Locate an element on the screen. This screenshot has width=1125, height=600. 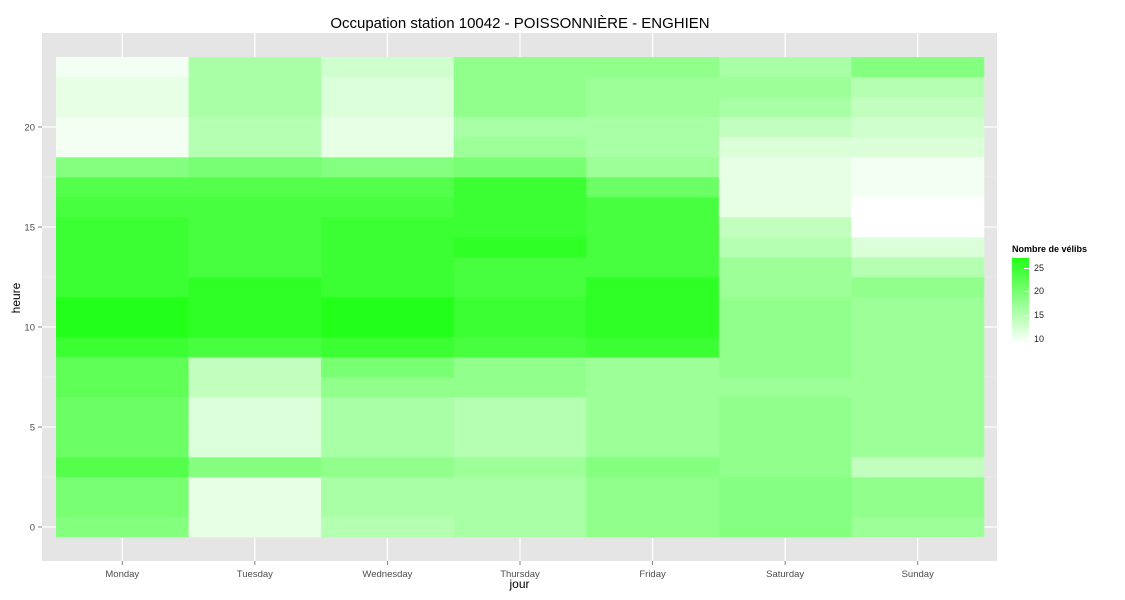
x-tick-label: Thursday is located at coordinates (520, 574).